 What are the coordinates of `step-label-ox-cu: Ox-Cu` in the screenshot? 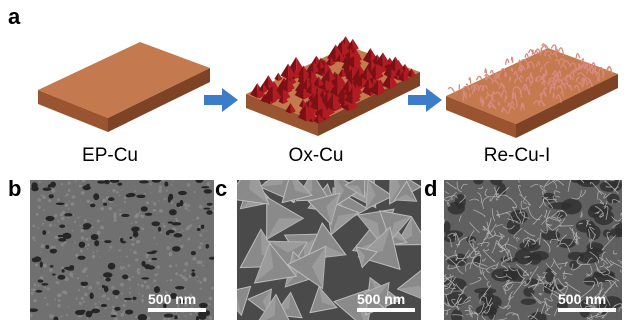 It's located at (316, 155).